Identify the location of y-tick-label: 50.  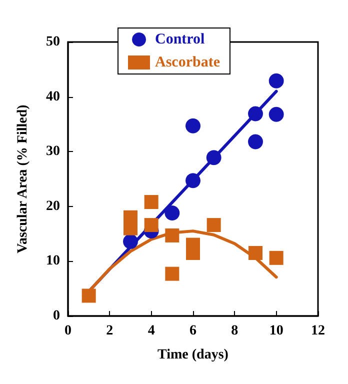
(53, 42).